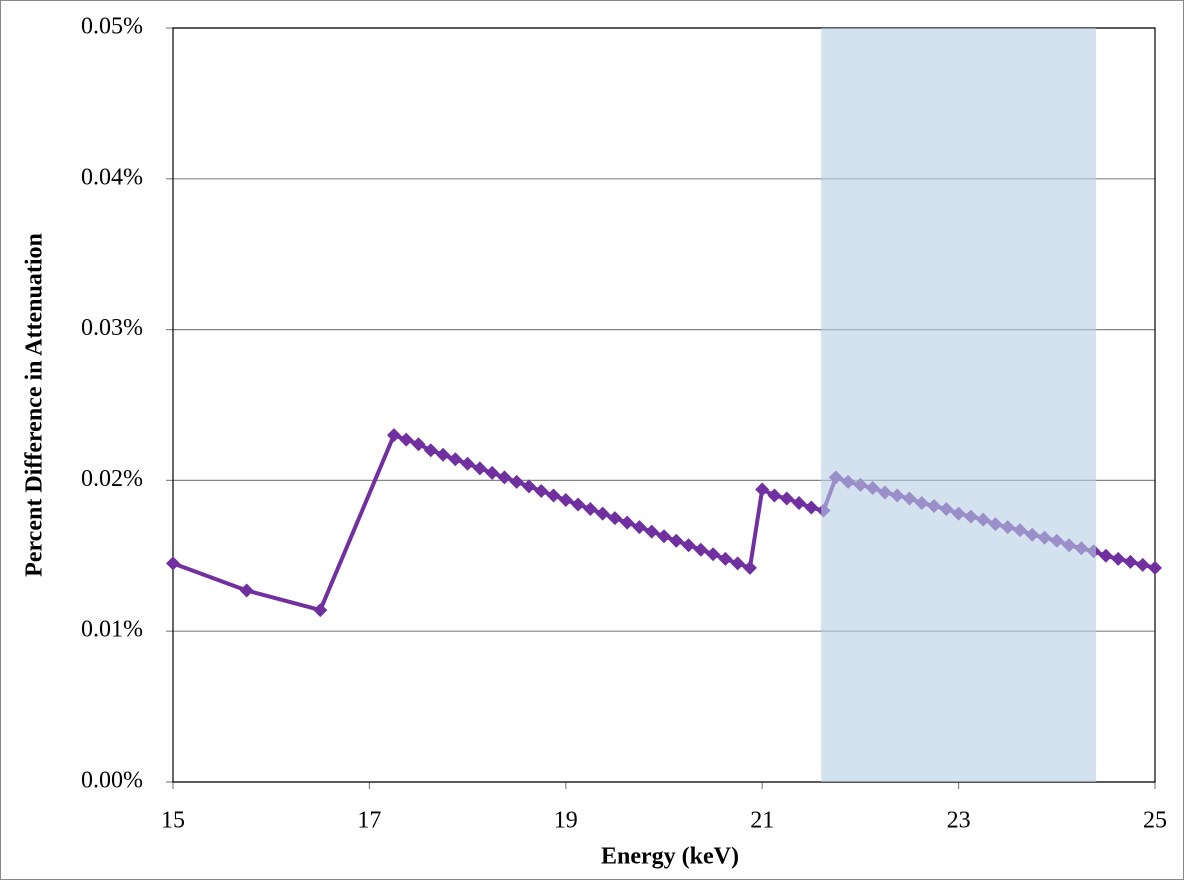 This screenshot has width=1184, height=880. Describe the element at coordinates (762, 821) in the screenshot. I see `x-tick-label: 21` at that location.